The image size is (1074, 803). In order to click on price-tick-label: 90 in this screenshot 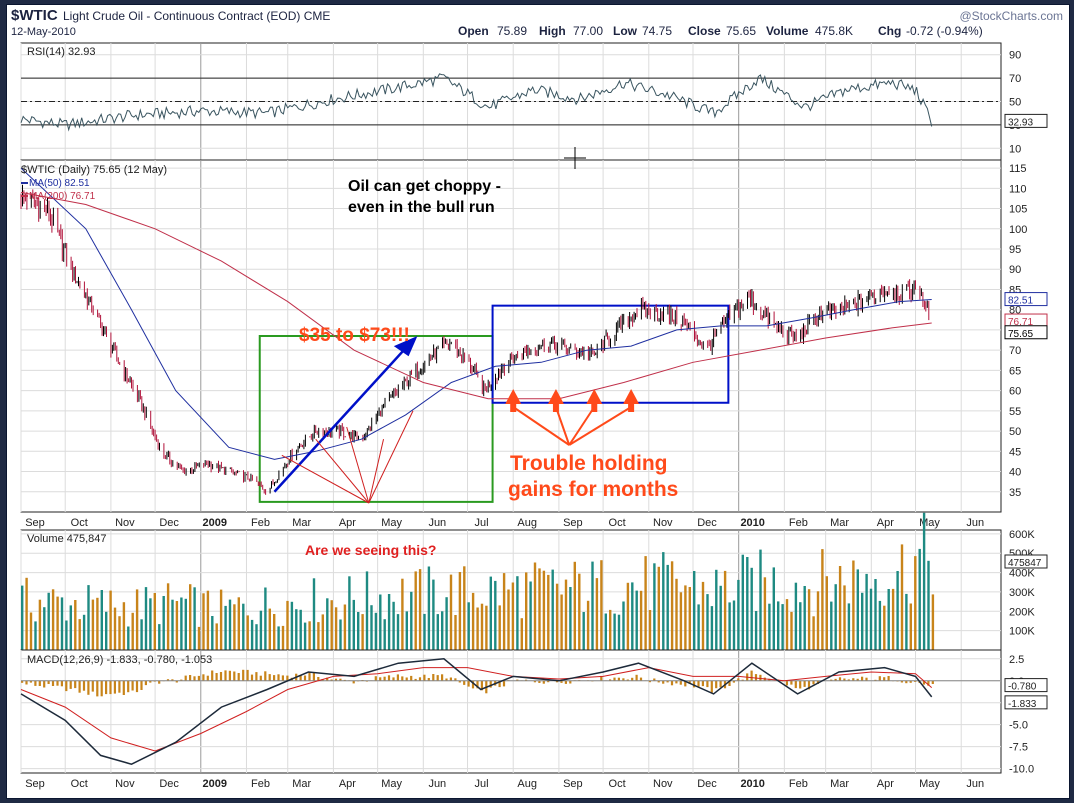, I will do `click(1015, 270)`.